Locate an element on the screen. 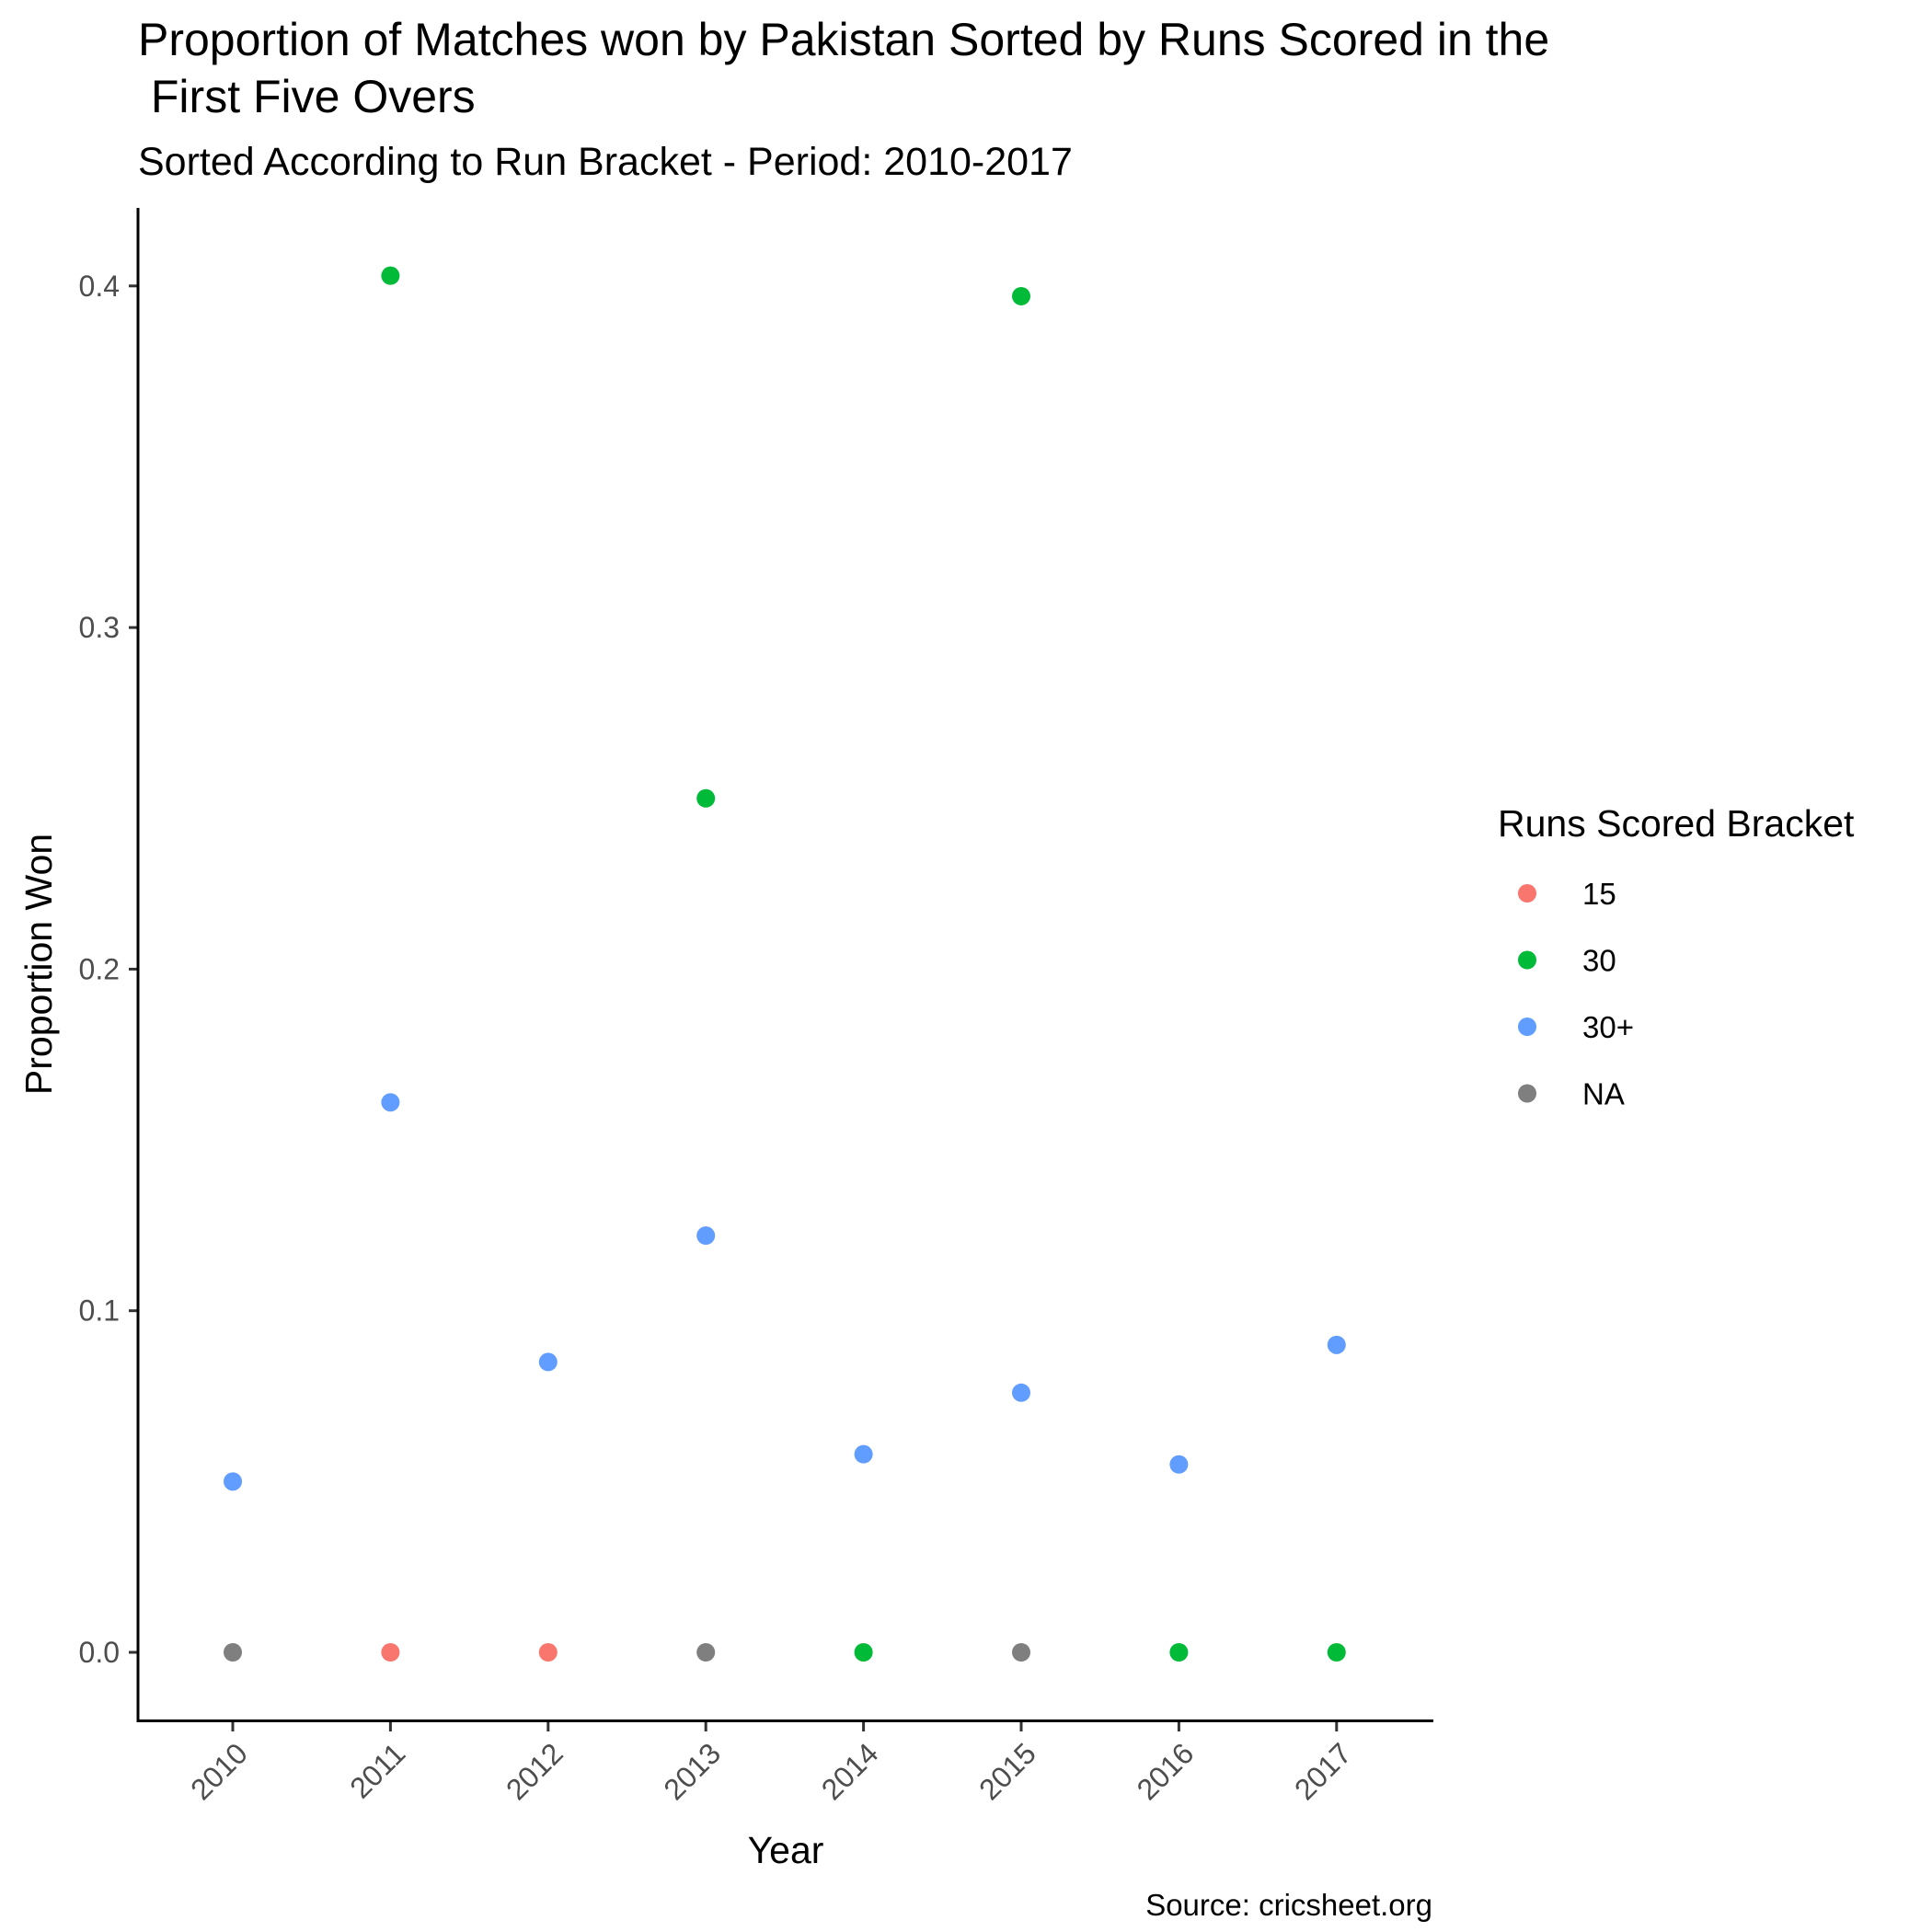 The image size is (1932, 1932). legend-label: 15 is located at coordinates (1599, 894).